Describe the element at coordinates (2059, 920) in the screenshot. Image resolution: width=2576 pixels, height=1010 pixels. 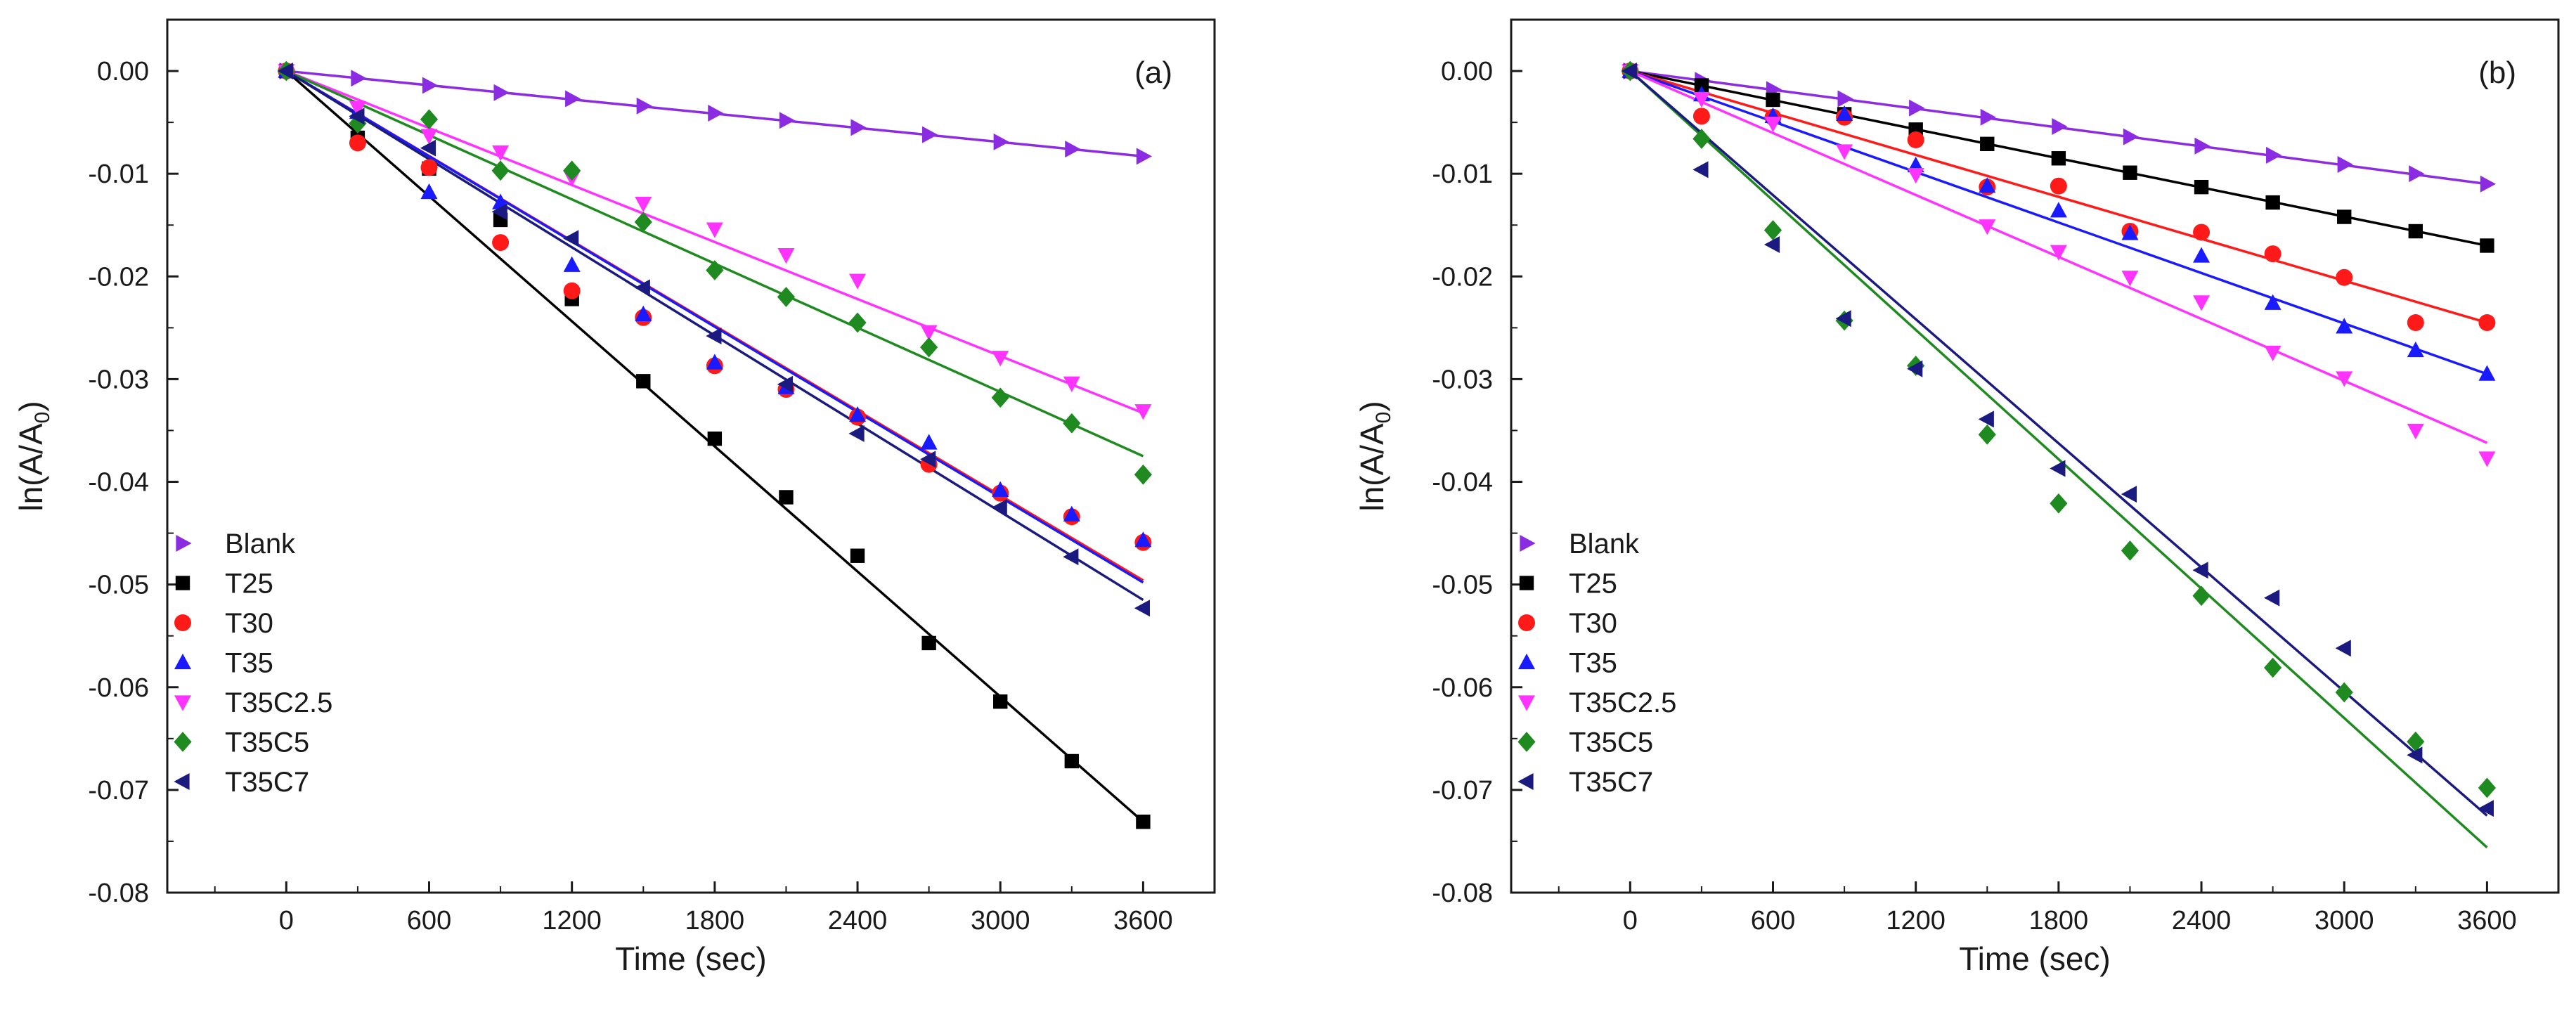
I see `x-tick-label: 1800` at that location.